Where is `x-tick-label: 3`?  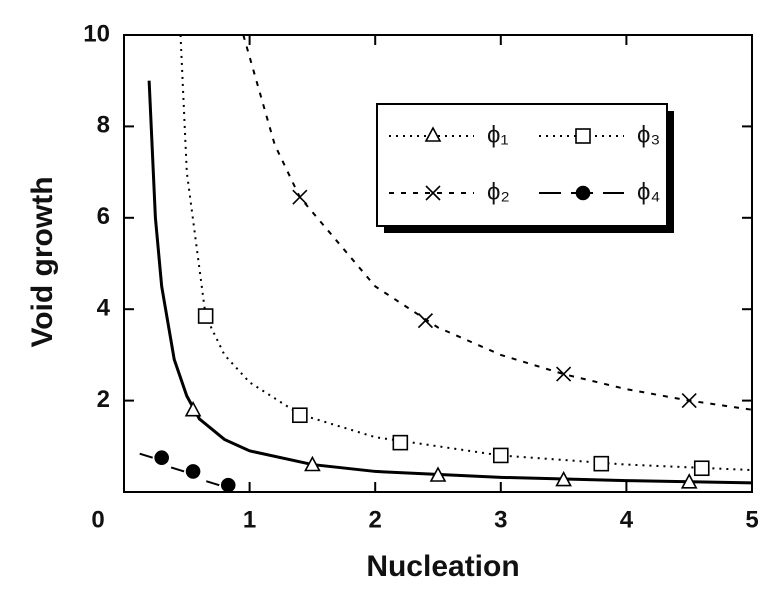 x-tick-label: 3 is located at coordinates (500, 519).